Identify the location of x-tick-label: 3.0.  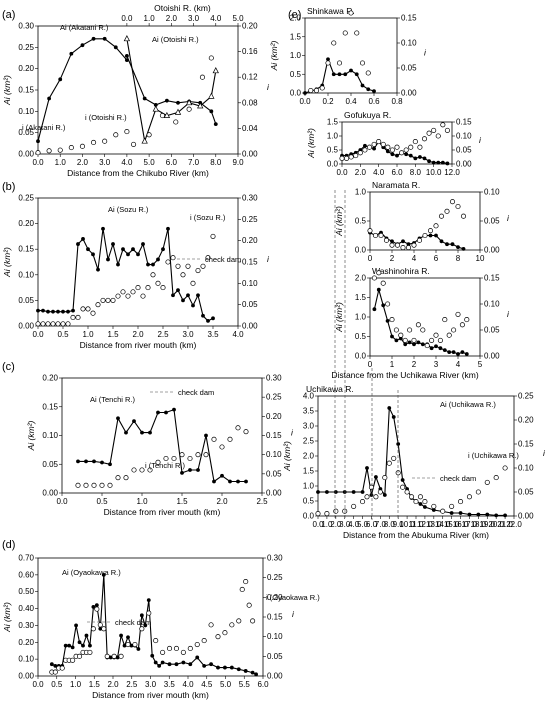
(105, 162).